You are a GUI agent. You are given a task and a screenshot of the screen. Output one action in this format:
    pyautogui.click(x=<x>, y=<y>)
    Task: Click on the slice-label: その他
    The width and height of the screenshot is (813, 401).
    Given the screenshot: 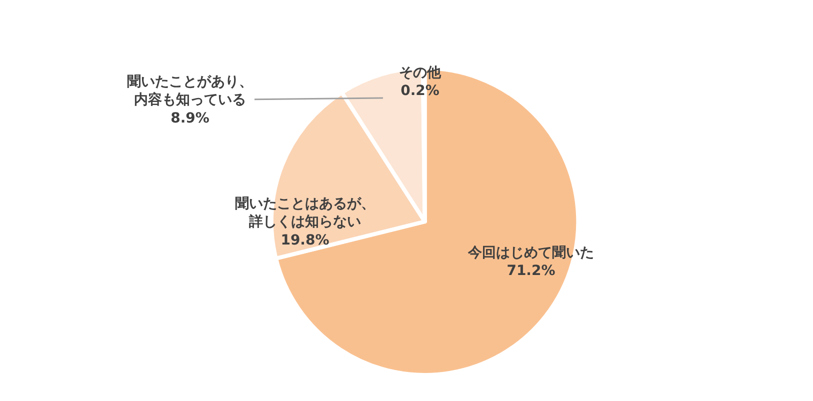 What is the action you would take?
    pyautogui.click(x=420, y=73)
    